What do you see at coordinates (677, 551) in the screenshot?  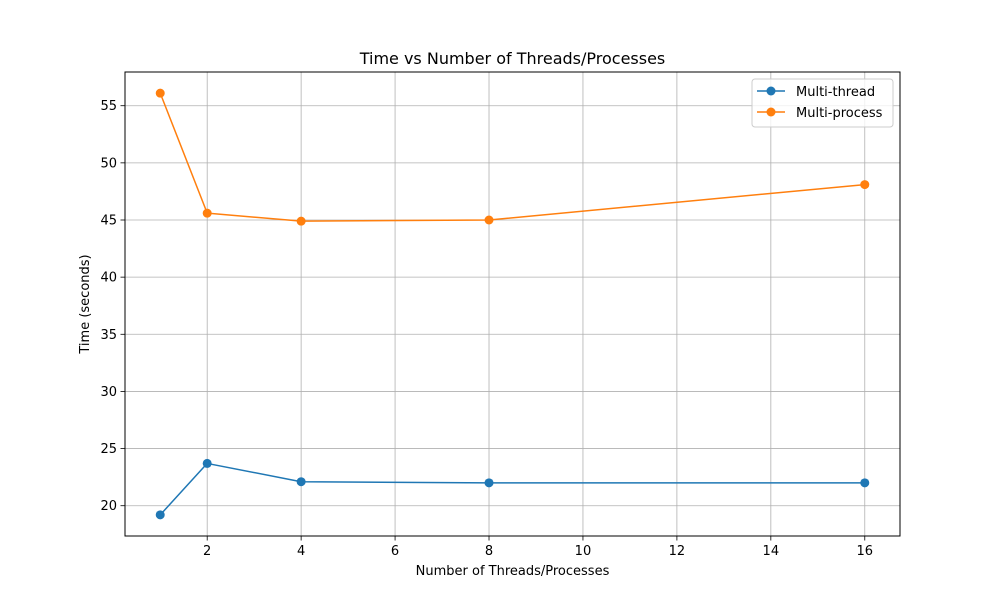 I see `x-tick-label: 12` at bounding box center [677, 551].